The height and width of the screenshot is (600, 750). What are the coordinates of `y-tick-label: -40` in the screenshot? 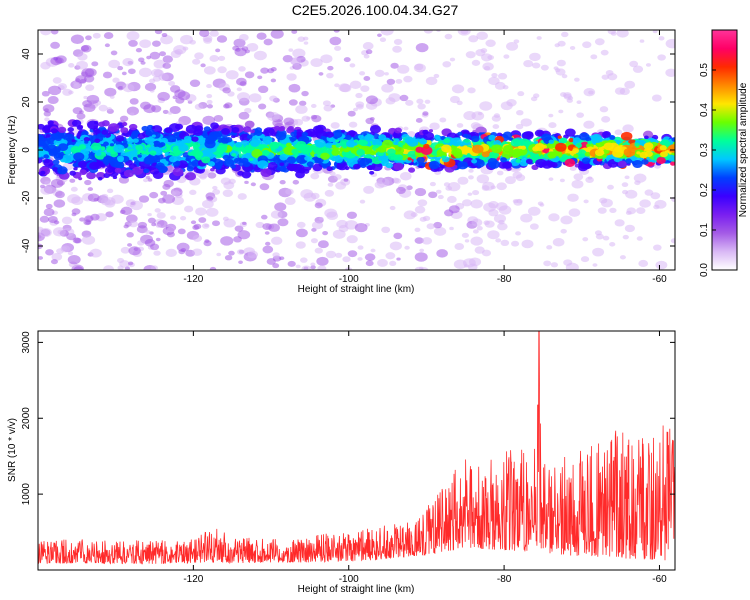 It's located at (26, 245).